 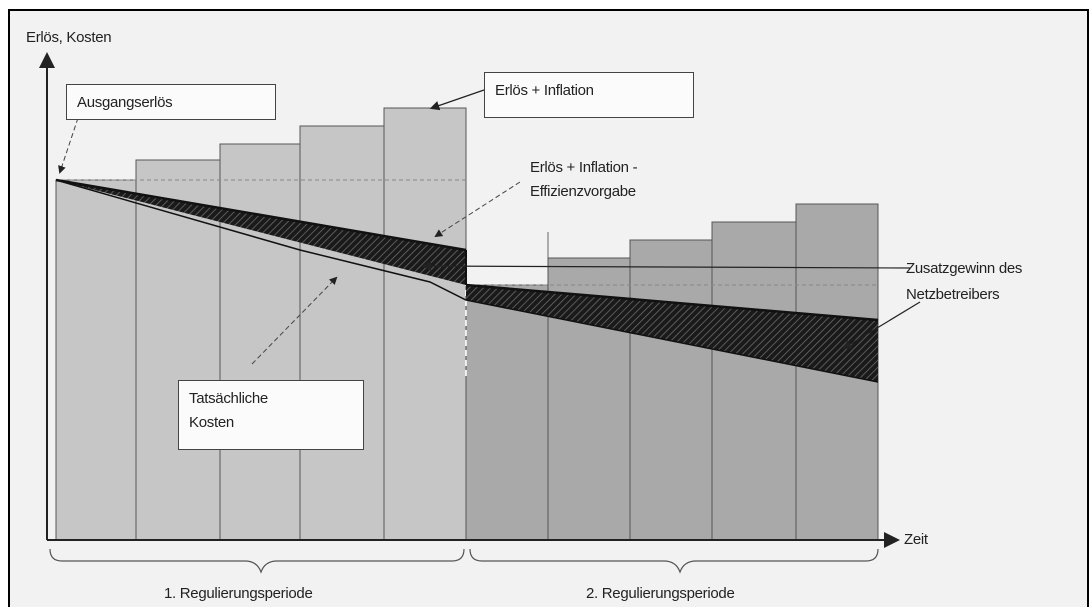 What do you see at coordinates (238, 593) in the screenshot?
I see `period-1-label: 1. Regulierungsperiode` at bounding box center [238, 593].